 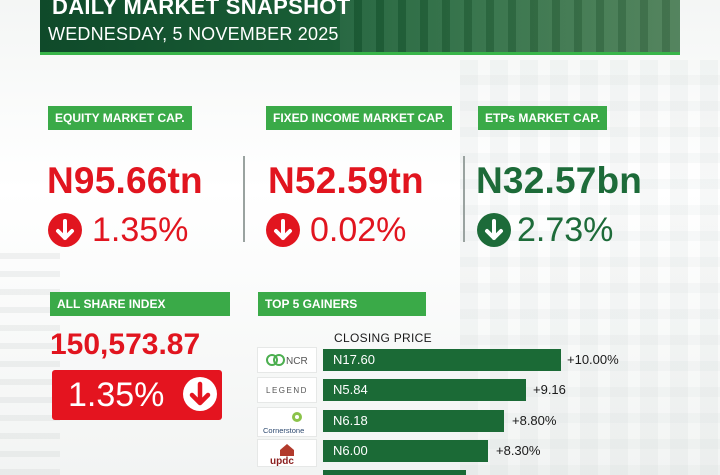 What do you see at coordinates (565, 230) in the screenshot?
I see `etps-change: 2.73%` at bounding box center [565, 230].